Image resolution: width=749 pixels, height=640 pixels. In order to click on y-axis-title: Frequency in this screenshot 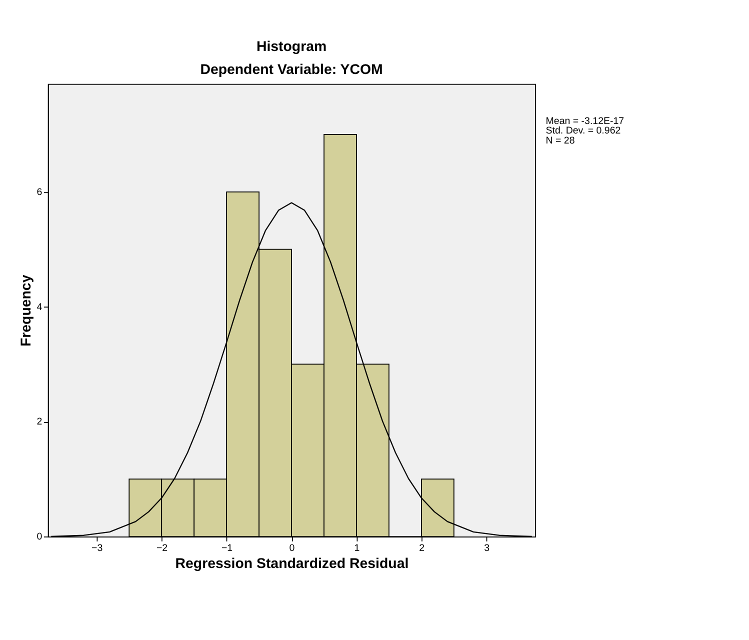, I will do `click(26, 310)`.